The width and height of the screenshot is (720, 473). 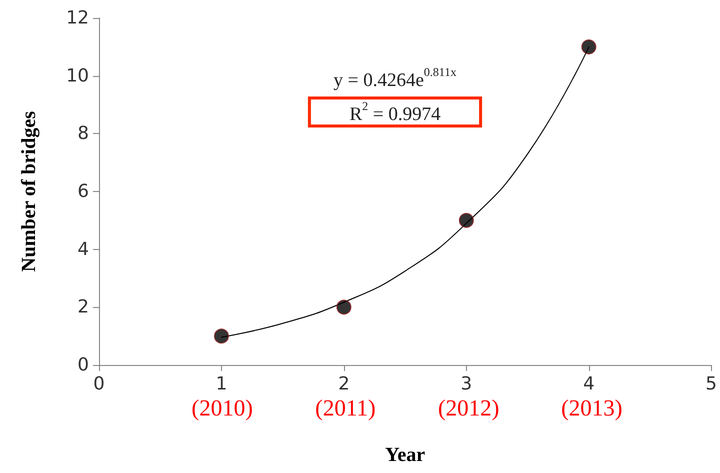 What do you see at coordinates (222, 408) in the screenshot?
I see `text: (2010)` at bounding box center [222, 408].